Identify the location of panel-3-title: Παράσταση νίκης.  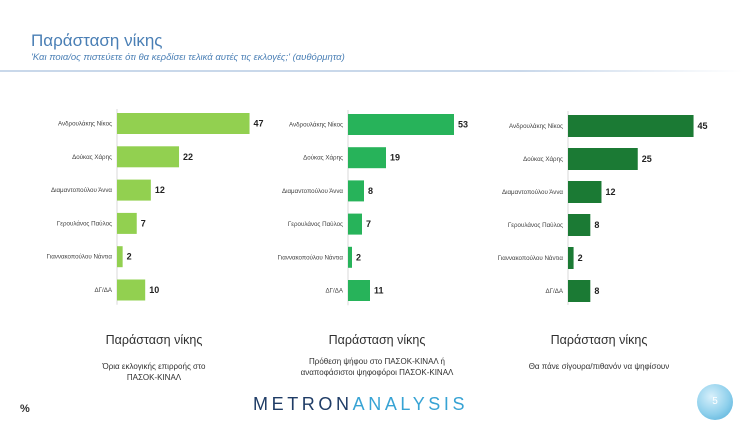
(599, 340).